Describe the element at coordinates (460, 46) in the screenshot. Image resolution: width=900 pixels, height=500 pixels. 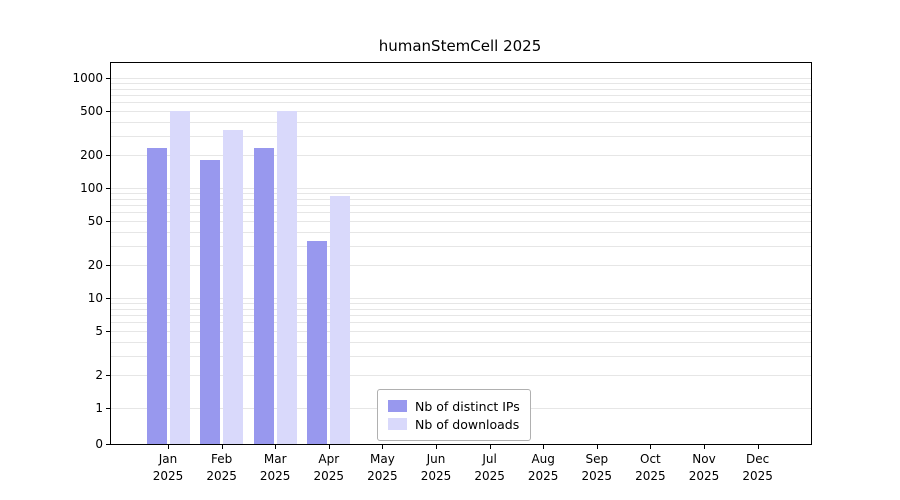
I see `chart-title: humanStemCell 2025` at that location.